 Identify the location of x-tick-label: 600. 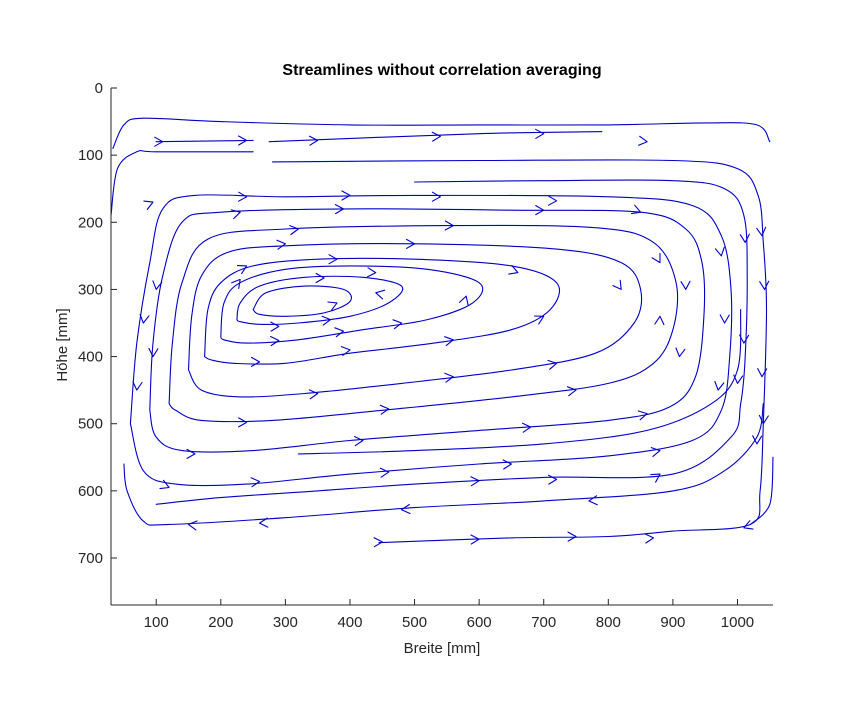
(479, 622).